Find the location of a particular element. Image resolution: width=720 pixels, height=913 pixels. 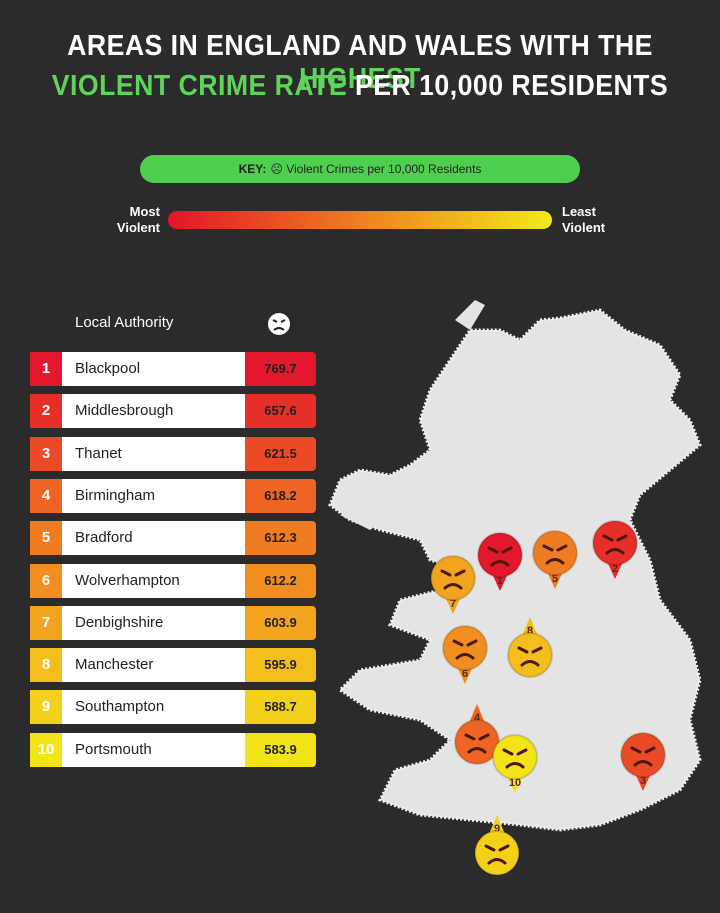

title-line: VIOLENT CRIME RATE PER 10,000 RESIDENTS is located at coordinates (360, 86).